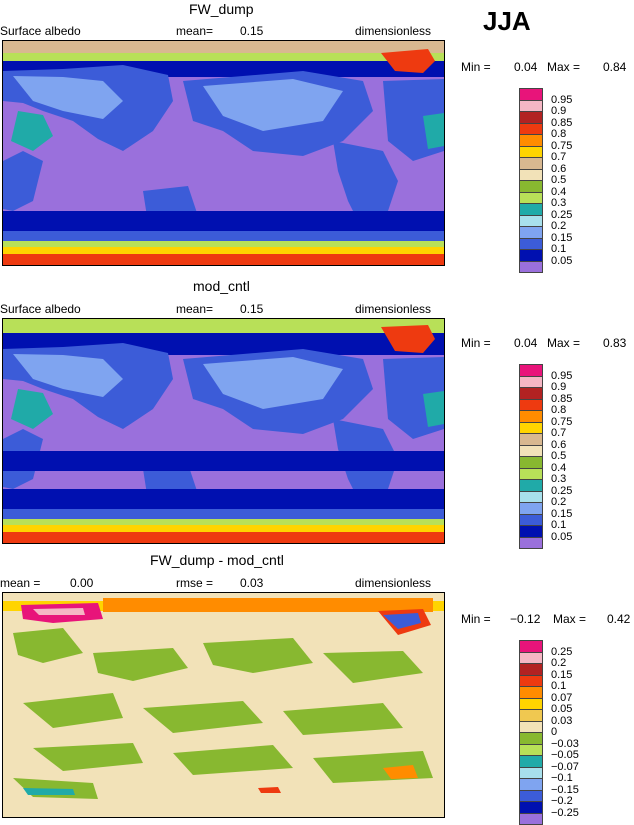  I want to click on colorbar-tick-label: −0.1, so click(562, 778).